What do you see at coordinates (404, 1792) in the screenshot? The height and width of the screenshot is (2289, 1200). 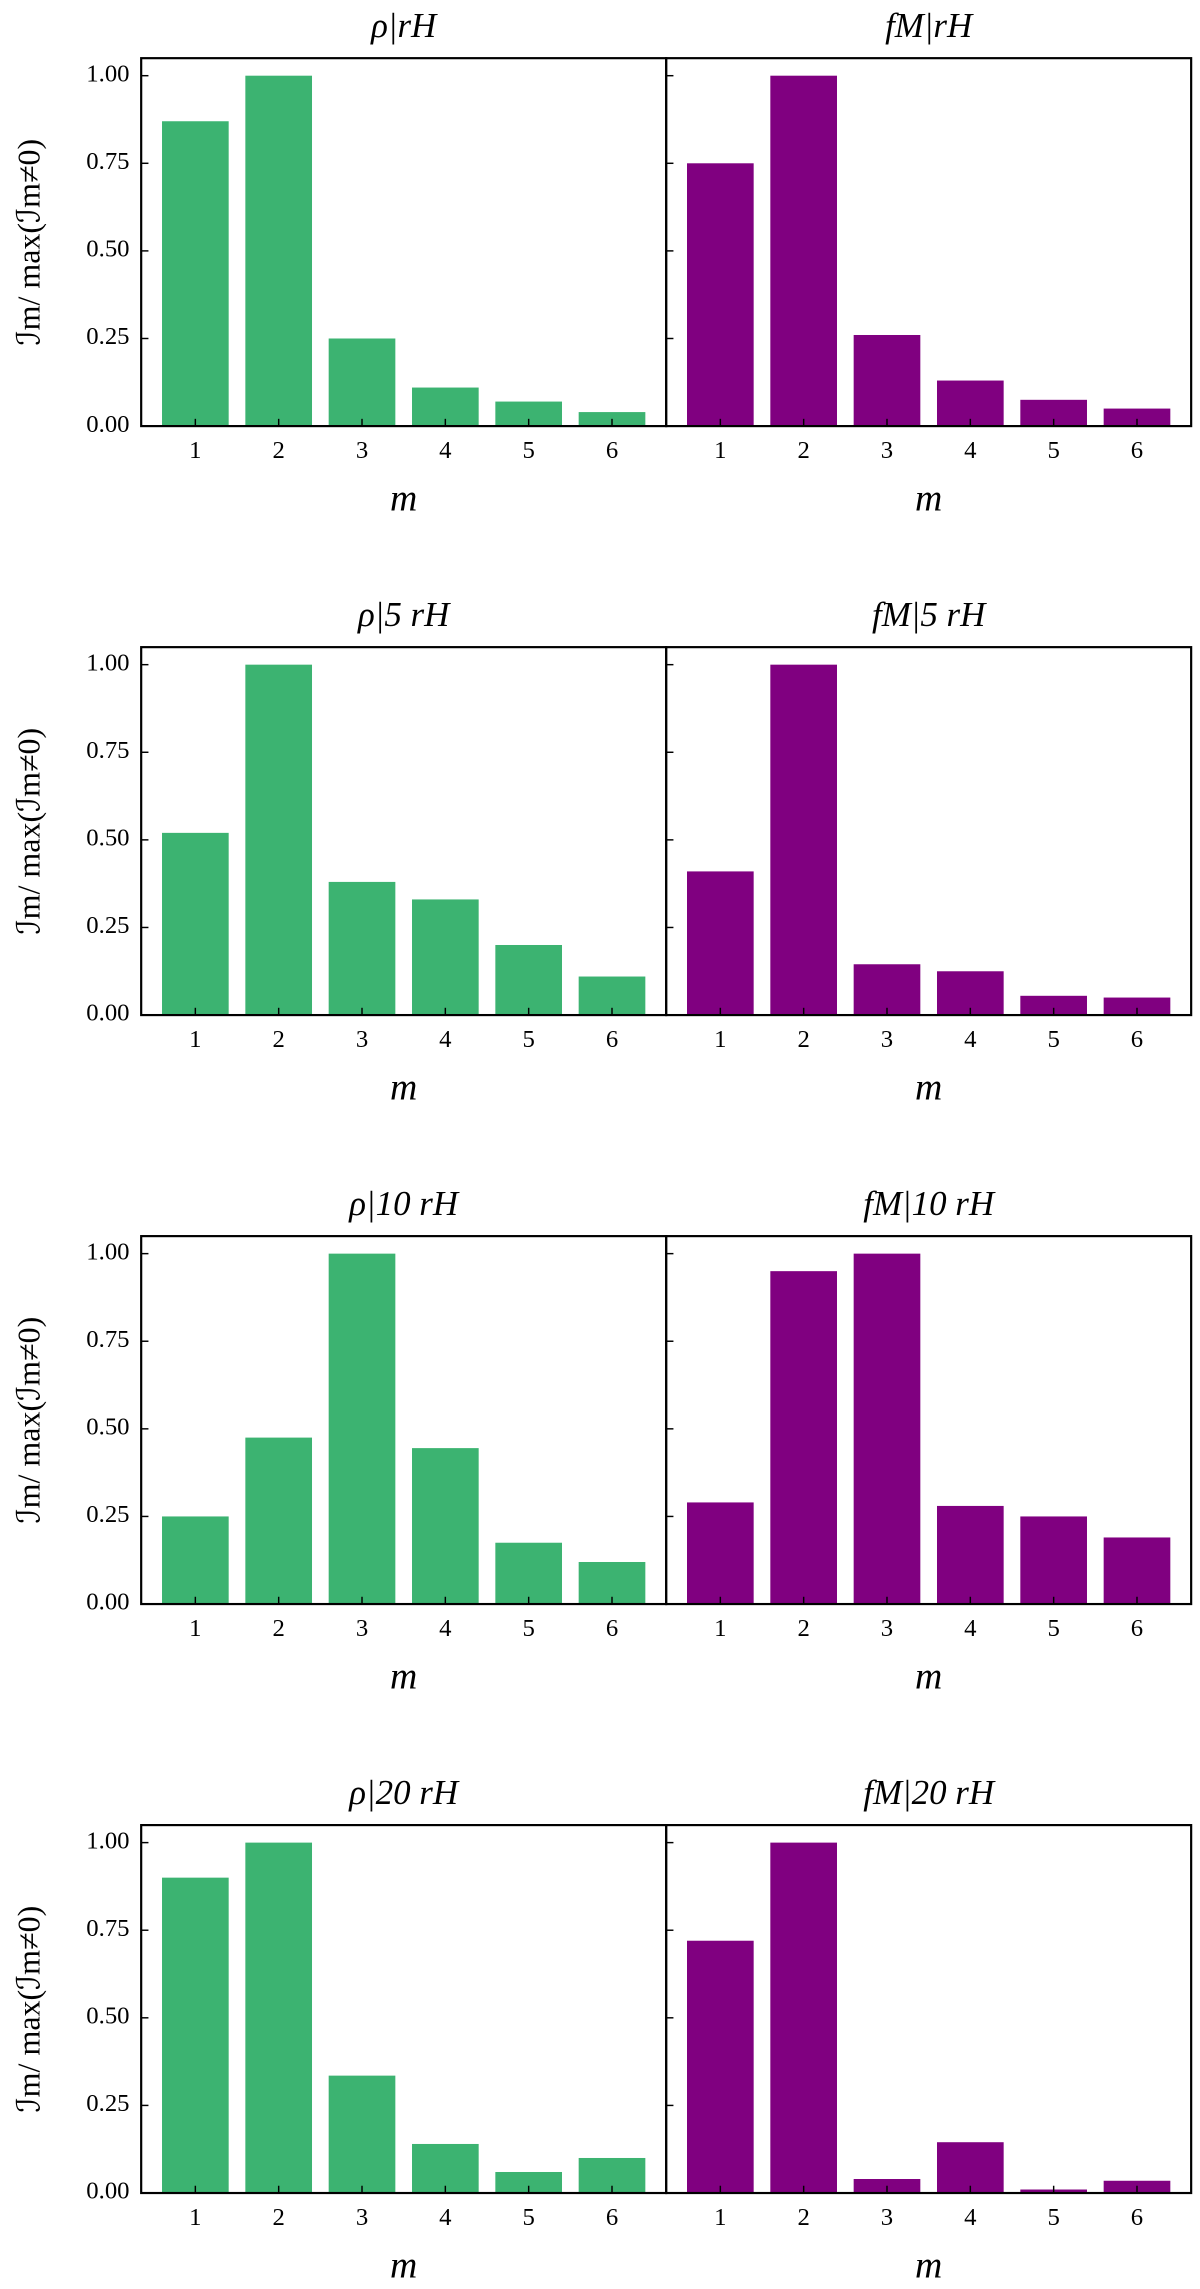 I see `chart-title: ρ|20 rH` at bounding box center [404, 1792].